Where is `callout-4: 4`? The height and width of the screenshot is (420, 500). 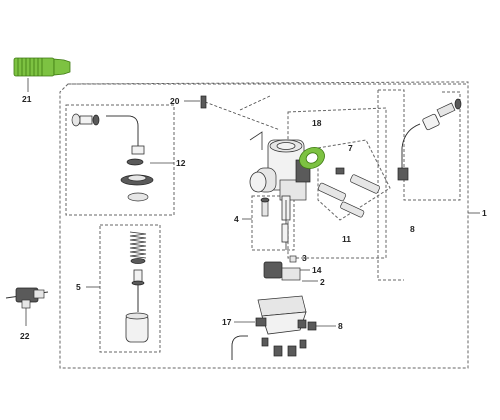 callout-4: 4 is located at coordinates (236, 219).